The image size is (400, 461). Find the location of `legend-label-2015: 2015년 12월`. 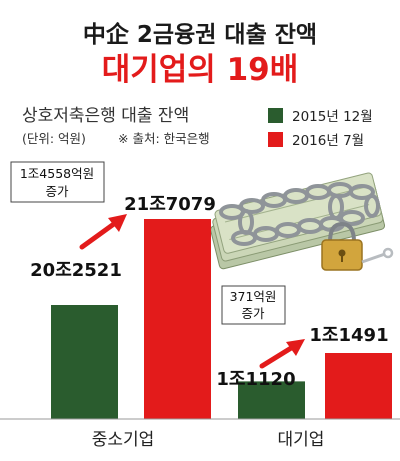

legend-label-2015: 2015년 12월 is located at coordinates (332, 117).